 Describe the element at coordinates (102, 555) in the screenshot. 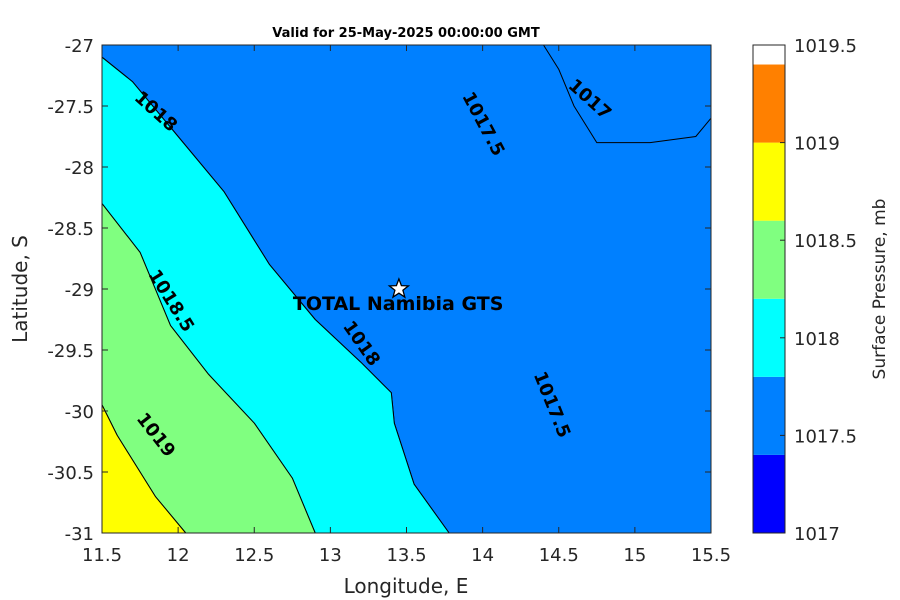

I see `x-tick-label: 11.5` at that location.